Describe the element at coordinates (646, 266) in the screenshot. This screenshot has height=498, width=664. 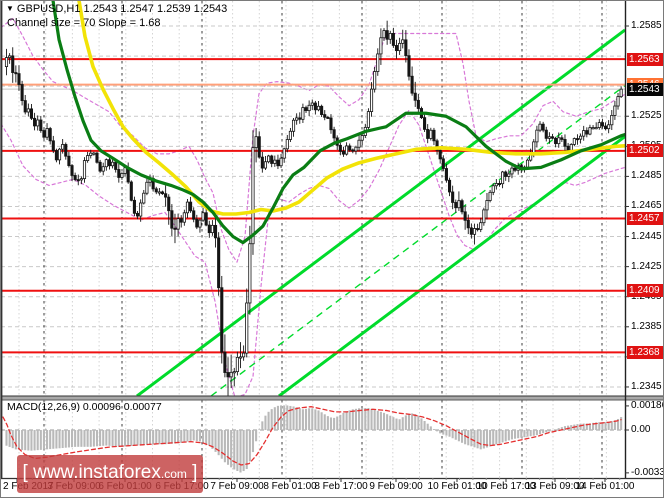
I see `price-axis-label: 1.2425` at that location.